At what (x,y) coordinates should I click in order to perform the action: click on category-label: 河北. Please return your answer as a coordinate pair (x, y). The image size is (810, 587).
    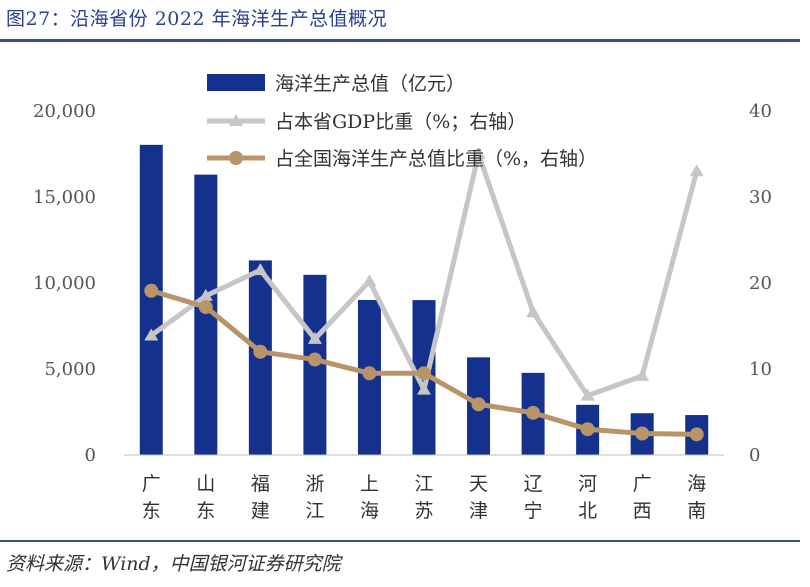
    Looking at the image, I should click on (587, 497).